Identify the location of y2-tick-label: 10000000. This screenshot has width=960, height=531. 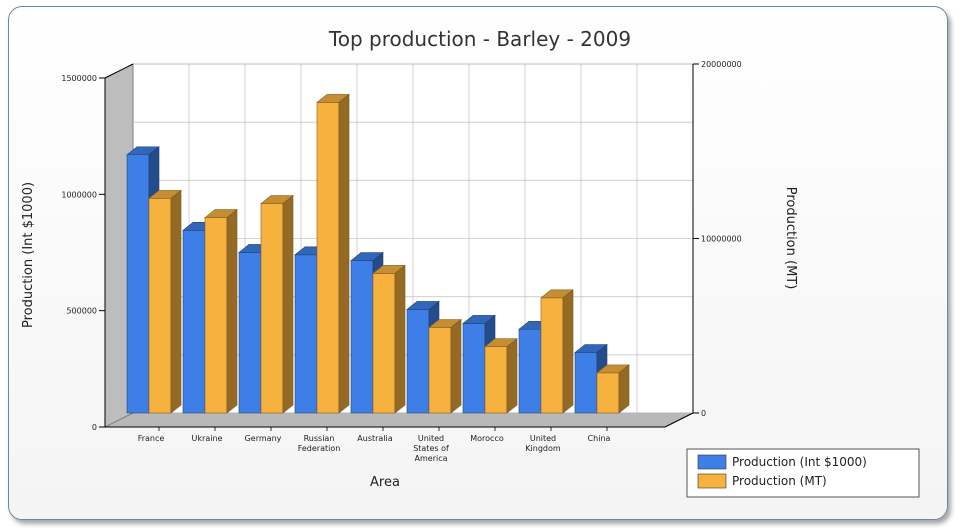
(721, 239).